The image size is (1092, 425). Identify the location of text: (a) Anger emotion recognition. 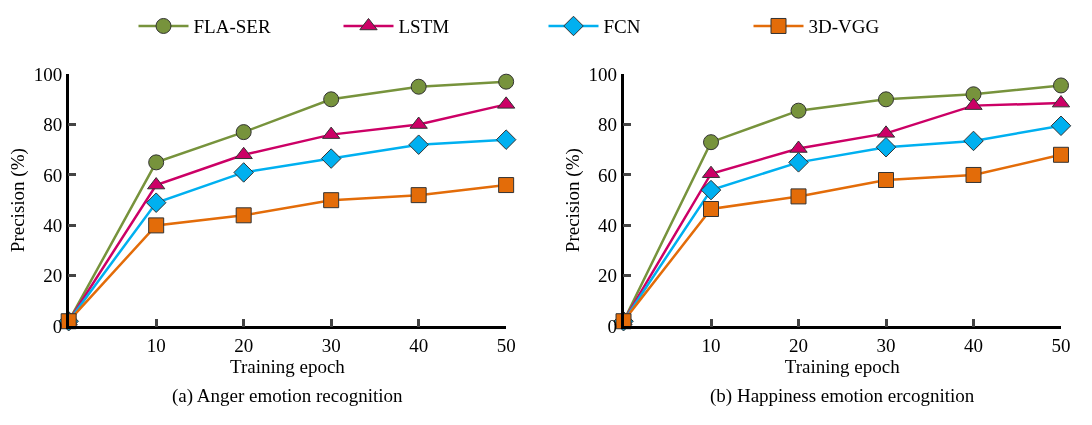
(288, 396).